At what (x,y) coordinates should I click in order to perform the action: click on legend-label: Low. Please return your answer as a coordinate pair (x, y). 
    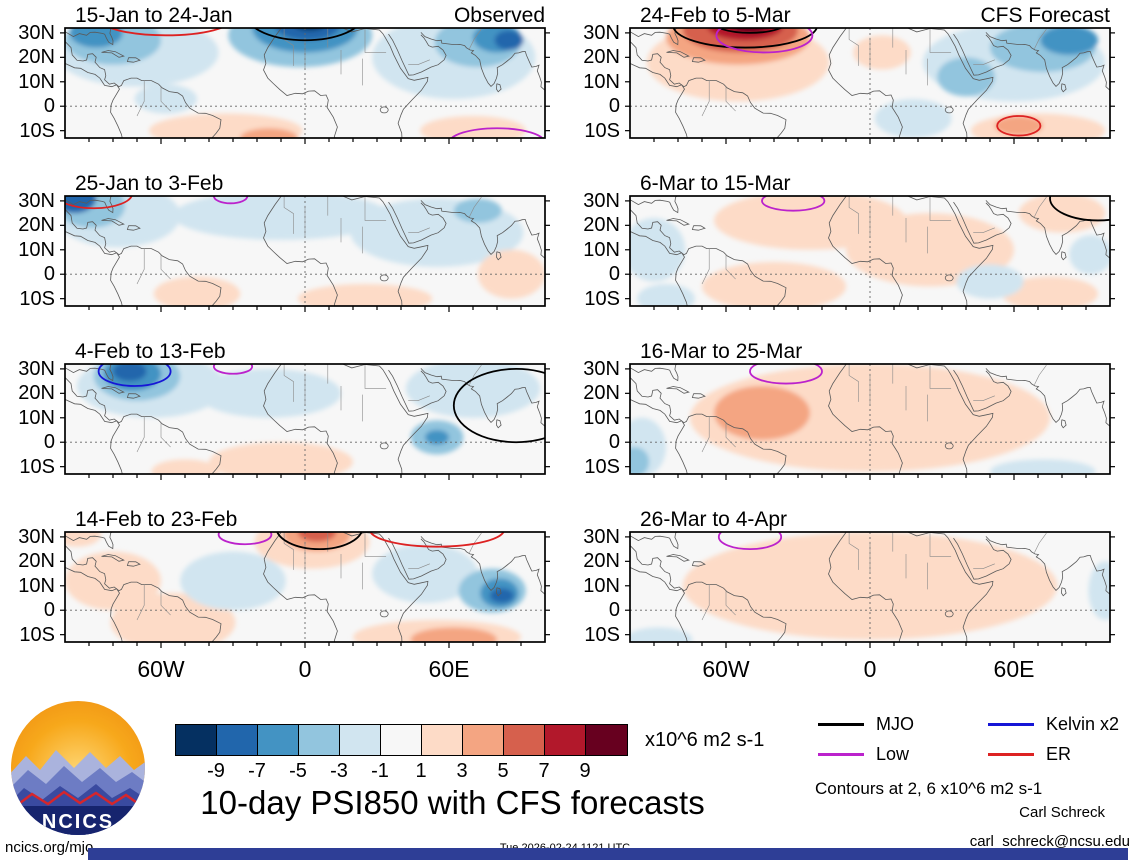
    Looking at the image, I should click on (893, 753).